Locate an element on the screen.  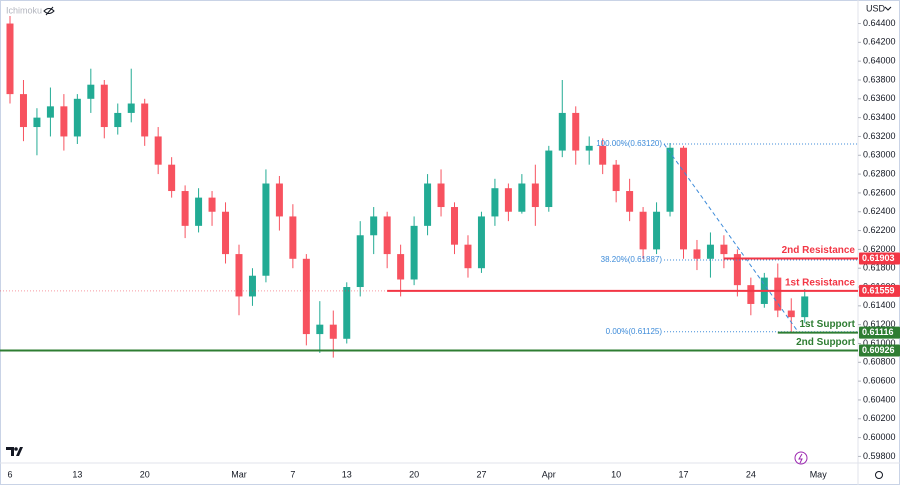
level-label: 2nd Resistance is located at coordinates (819, 250).